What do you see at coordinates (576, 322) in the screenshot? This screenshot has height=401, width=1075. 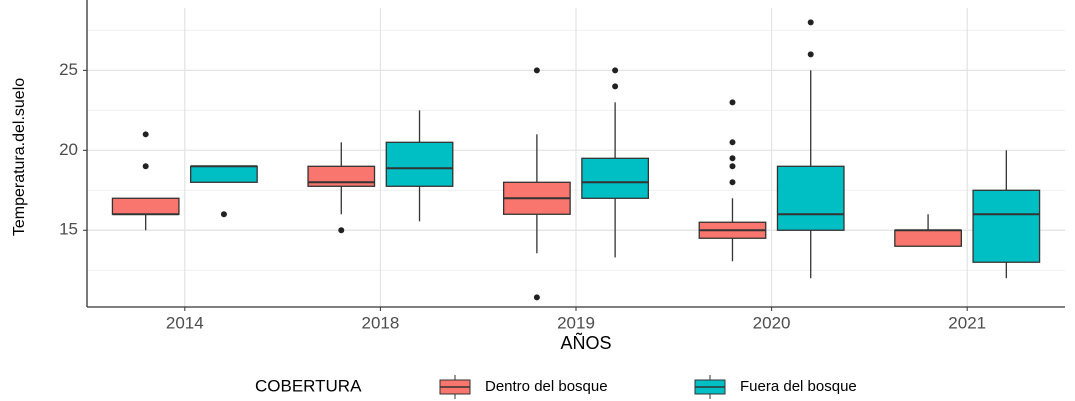 I see `x-tick-label: 2019` at bounding box center [576, 322].